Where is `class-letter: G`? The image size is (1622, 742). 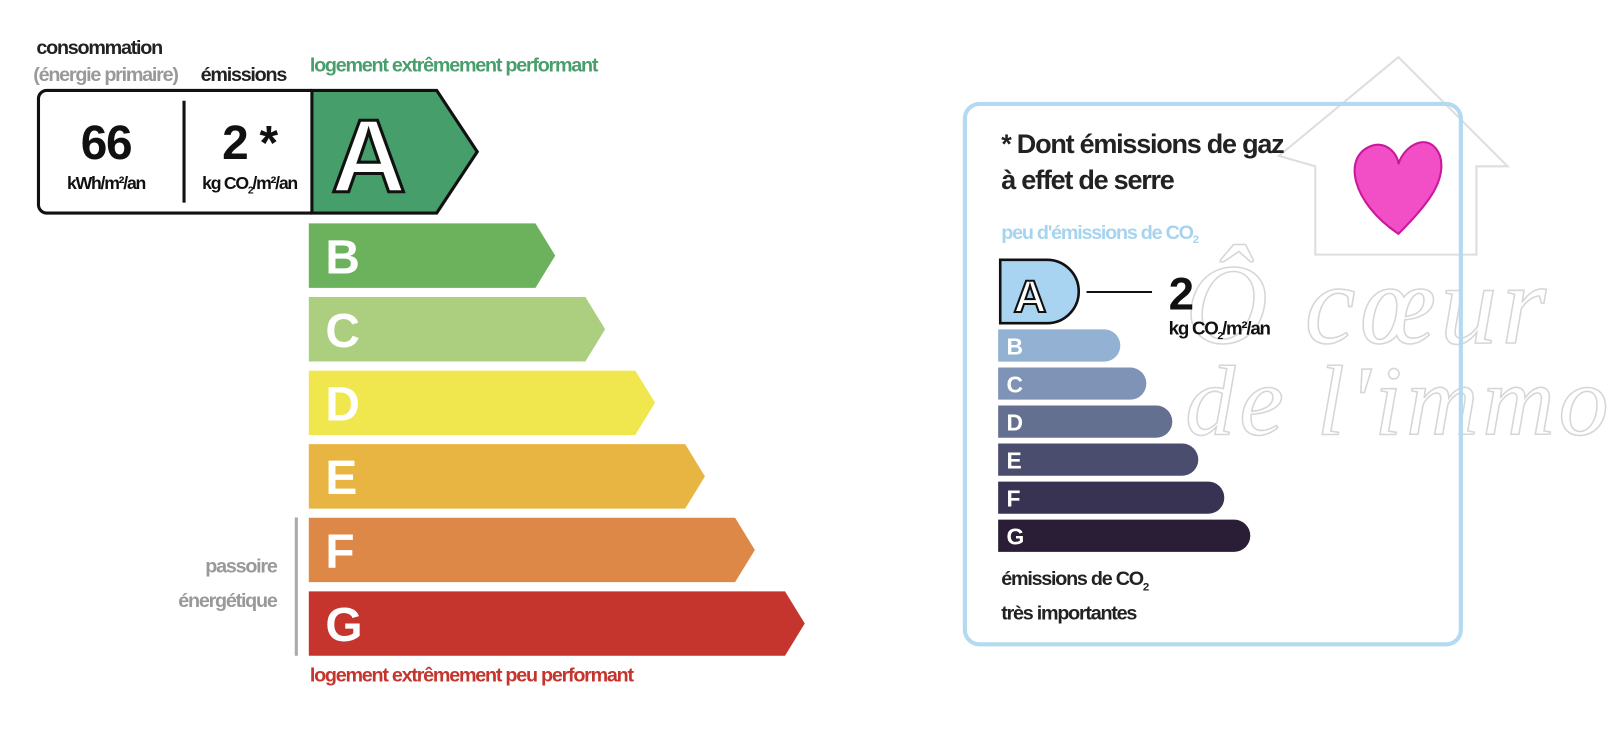 class-letter: G is located at coordinates (343, 625).